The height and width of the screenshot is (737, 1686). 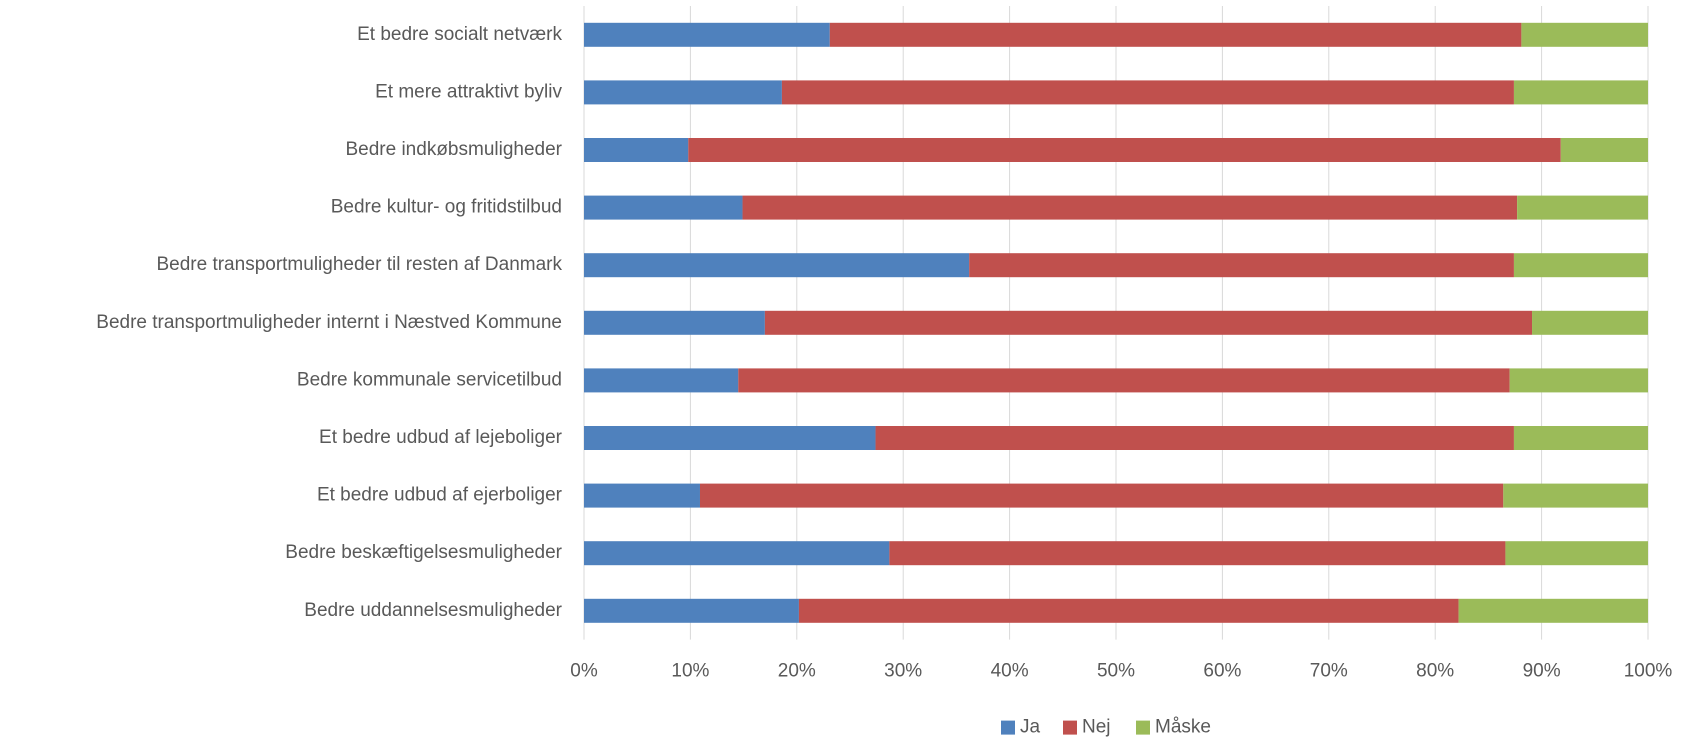 What do you see at coordinates (1010, 671) in the screenshot?
I see `x-tick-label: 40%` at bounding box center [1010, 671].